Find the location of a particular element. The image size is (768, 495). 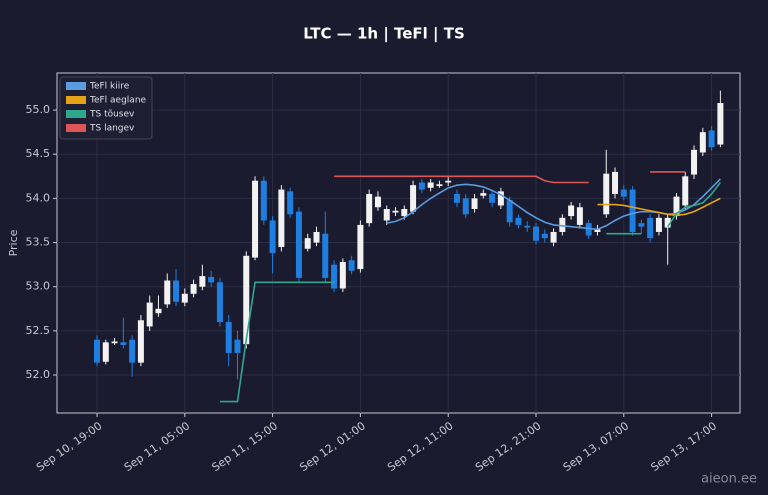

legend-box is located at coordinates (106, 108).